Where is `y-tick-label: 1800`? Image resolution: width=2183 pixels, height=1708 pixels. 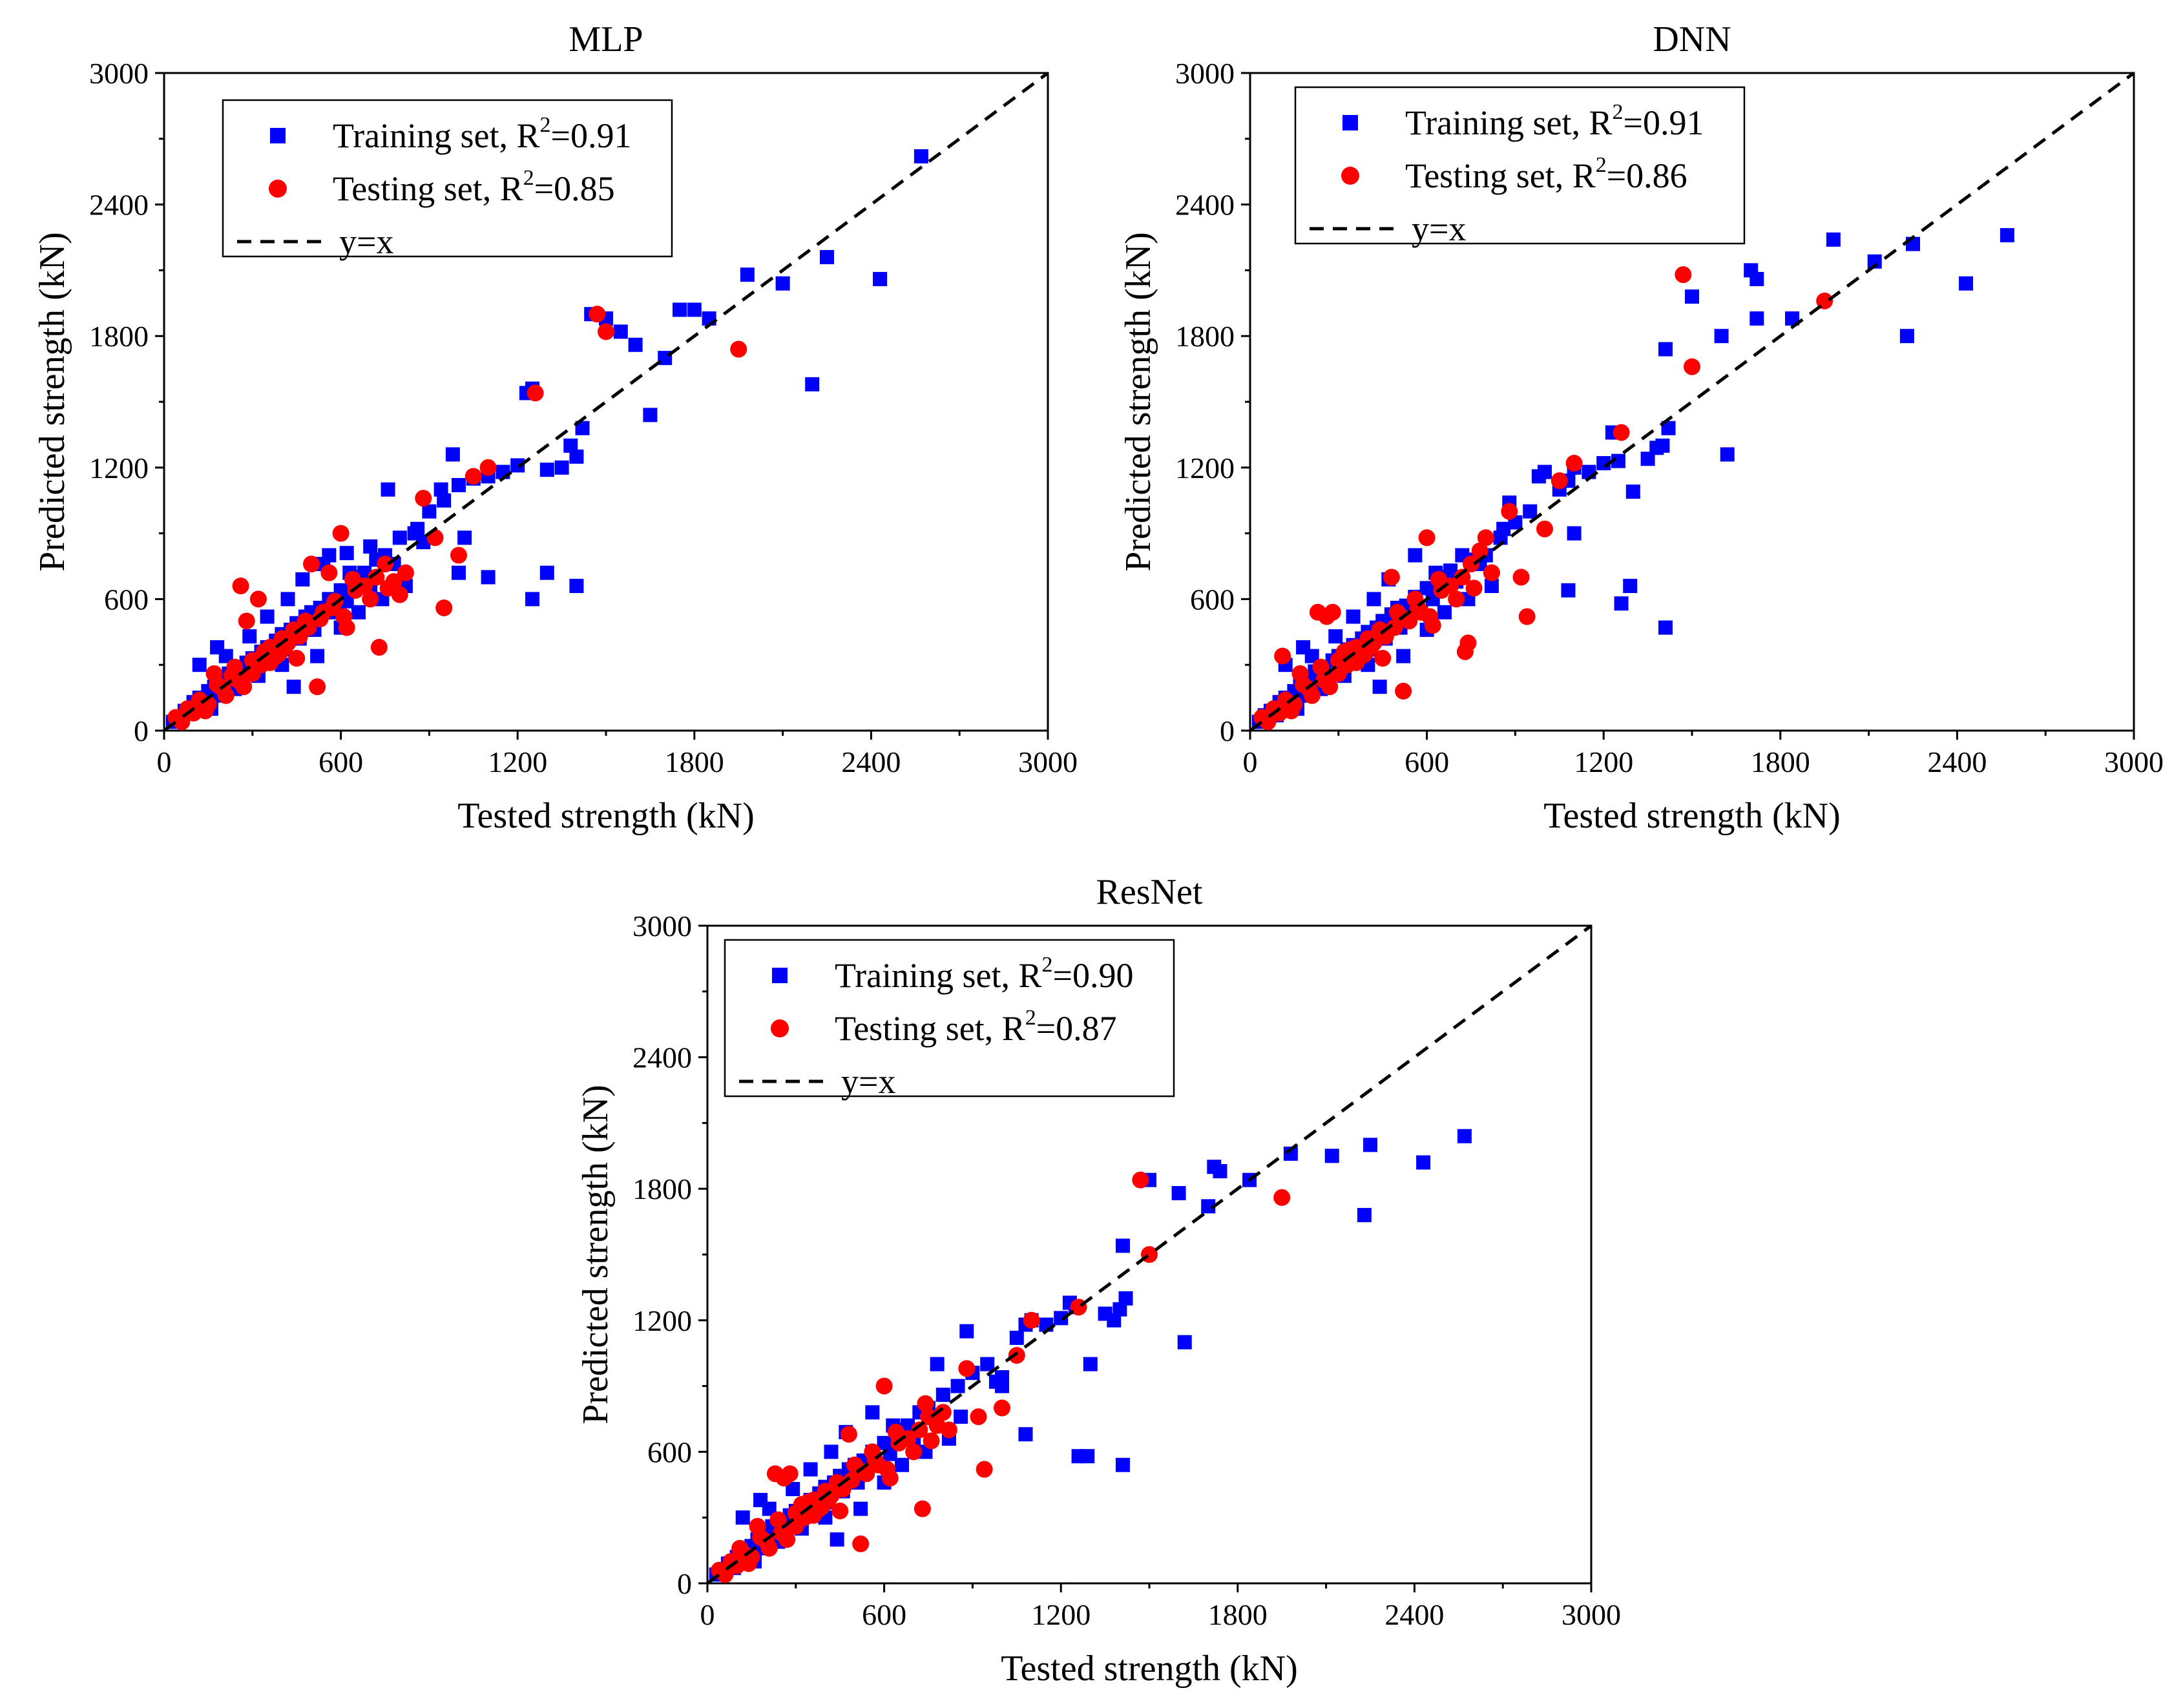 y-tick-label: 1800 is located at coordinates (1205, 336).